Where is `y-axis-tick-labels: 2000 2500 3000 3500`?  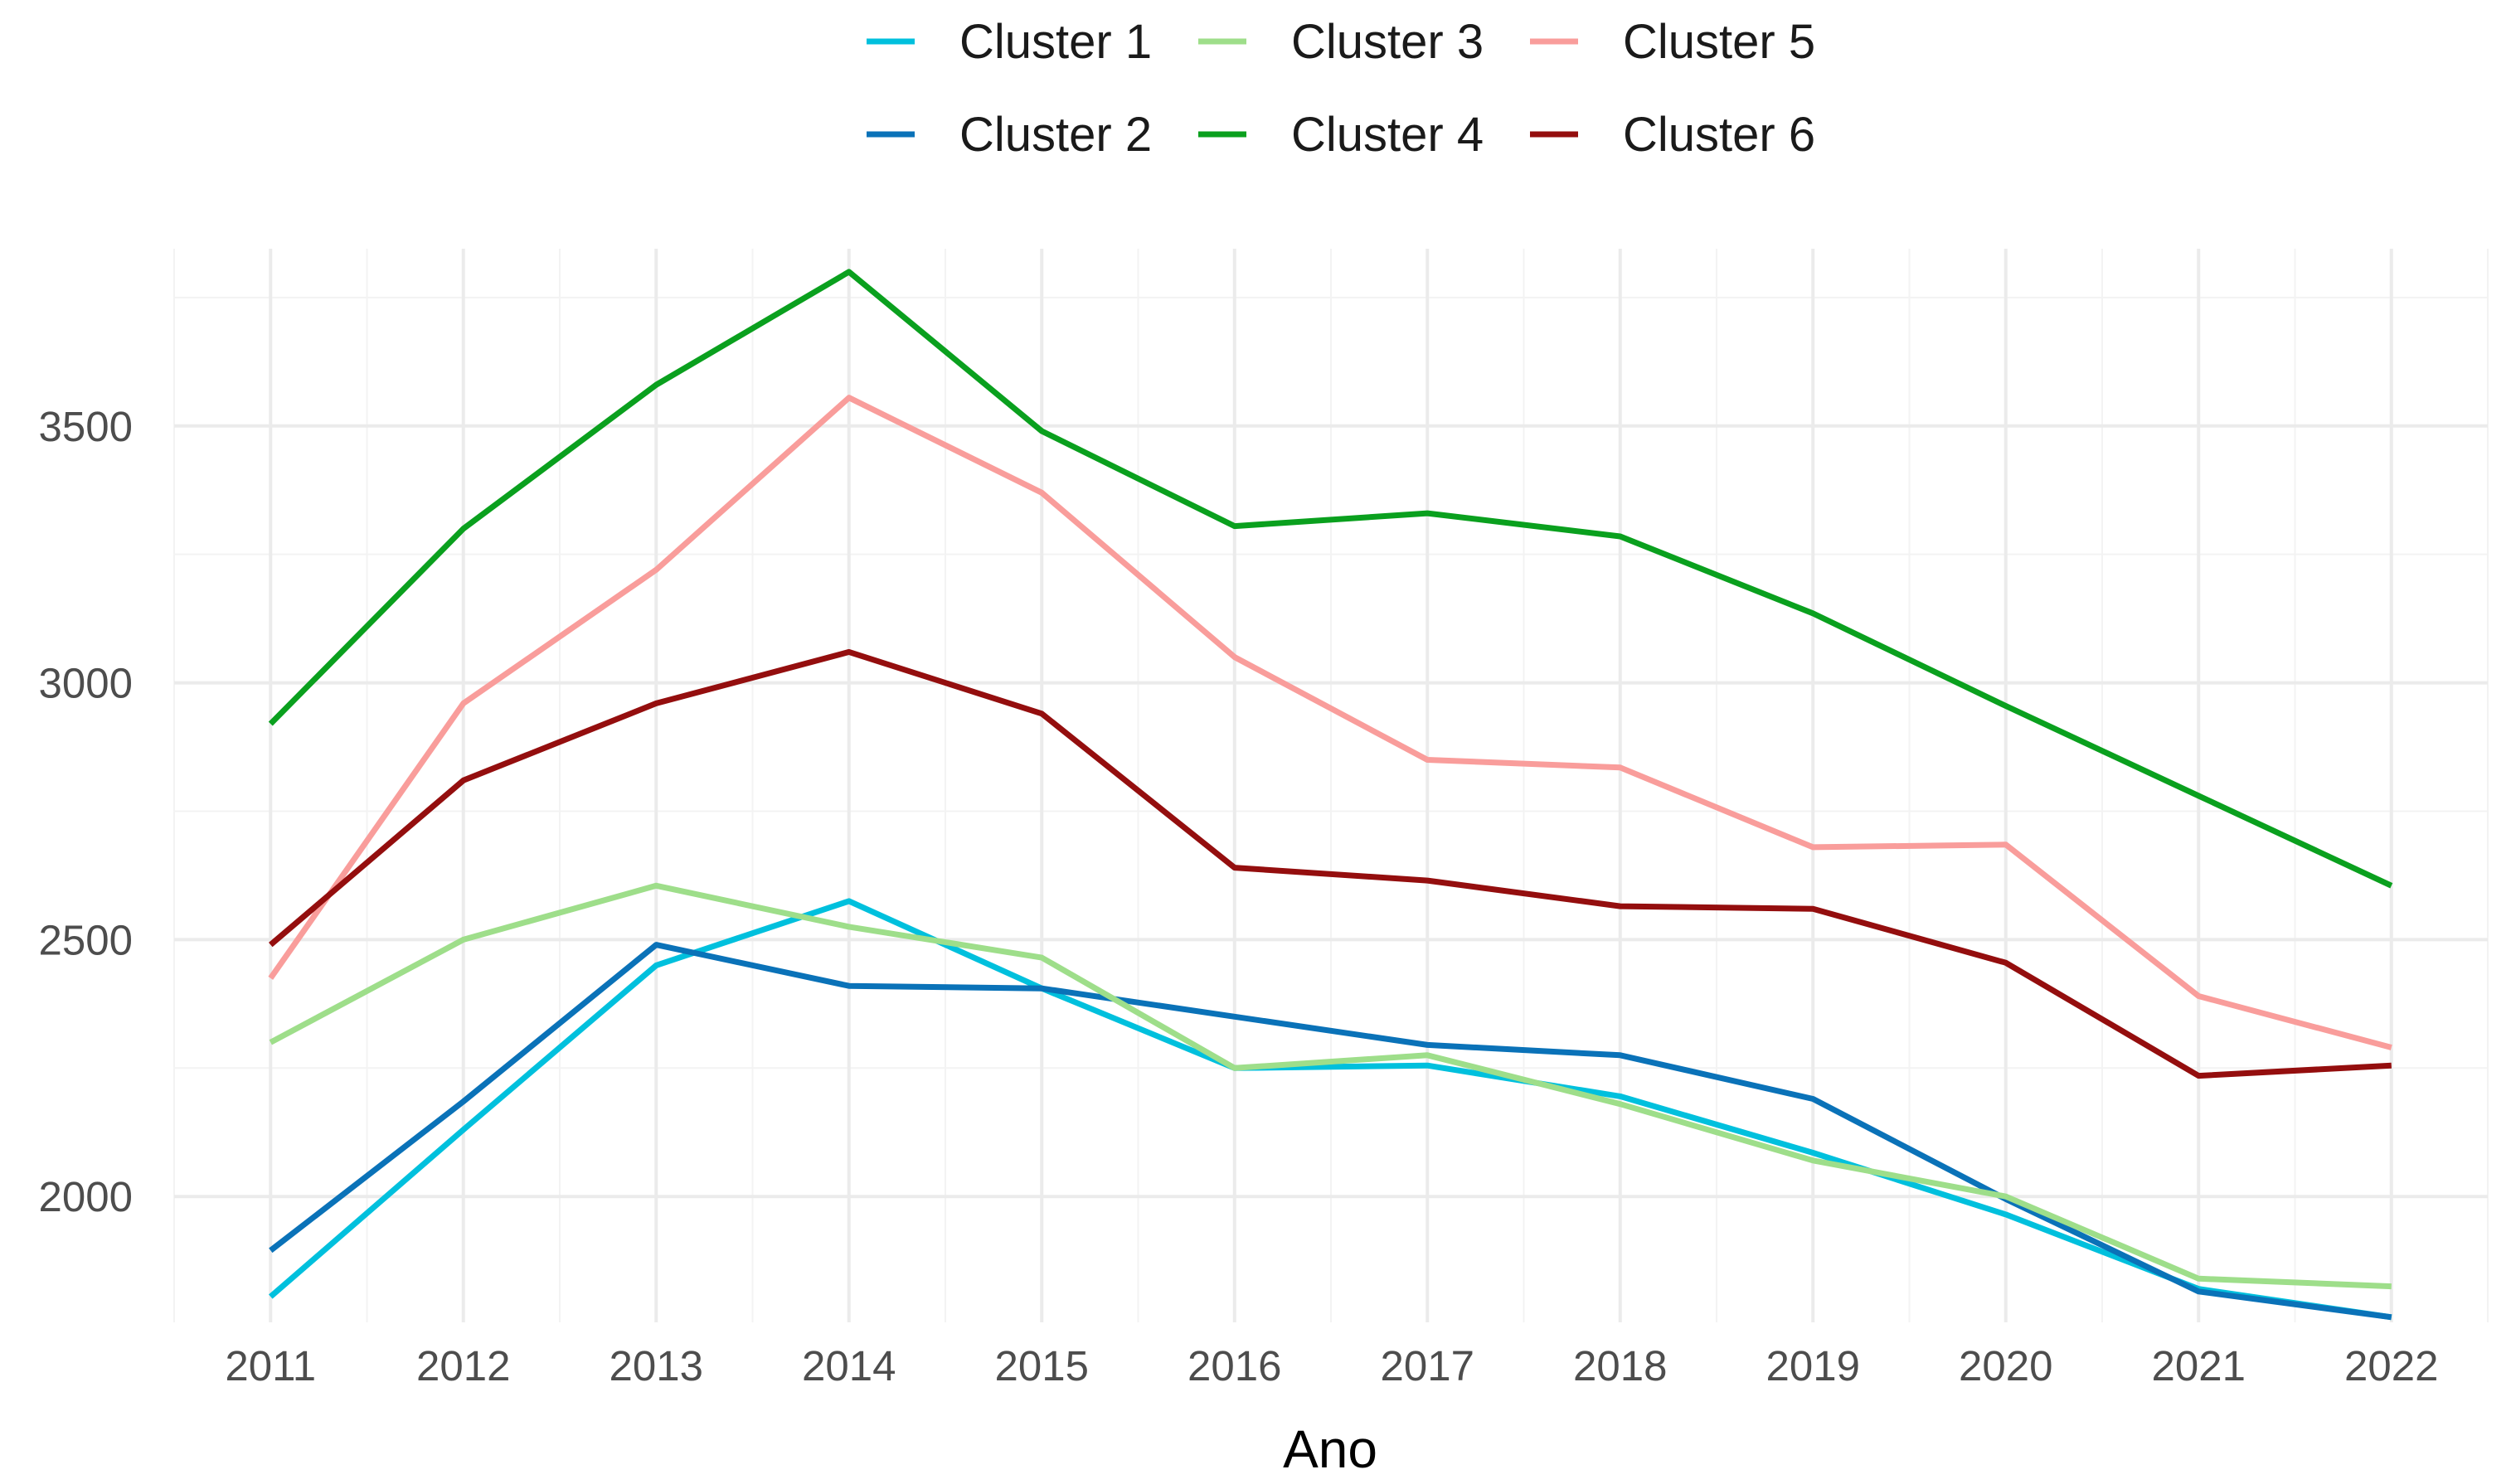
y-axis-tick-labels: 2000 2500 3000 3500 is located at coordinates (86, 811).